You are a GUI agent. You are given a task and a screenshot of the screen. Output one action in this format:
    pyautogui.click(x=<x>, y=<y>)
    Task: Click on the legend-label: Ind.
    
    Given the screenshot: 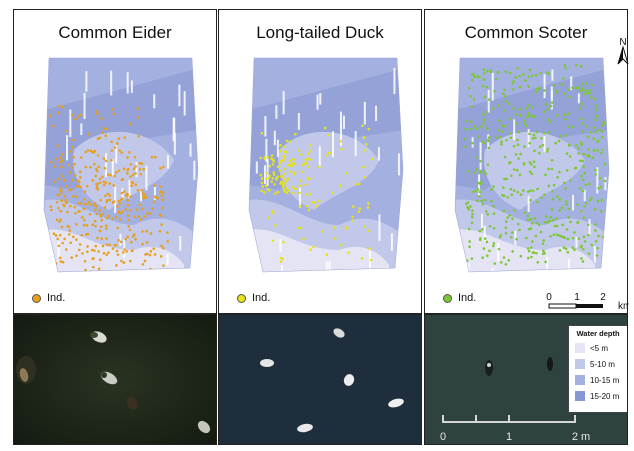 What is the action you would take?
    pyautogui.click(x=261, y=298)
    